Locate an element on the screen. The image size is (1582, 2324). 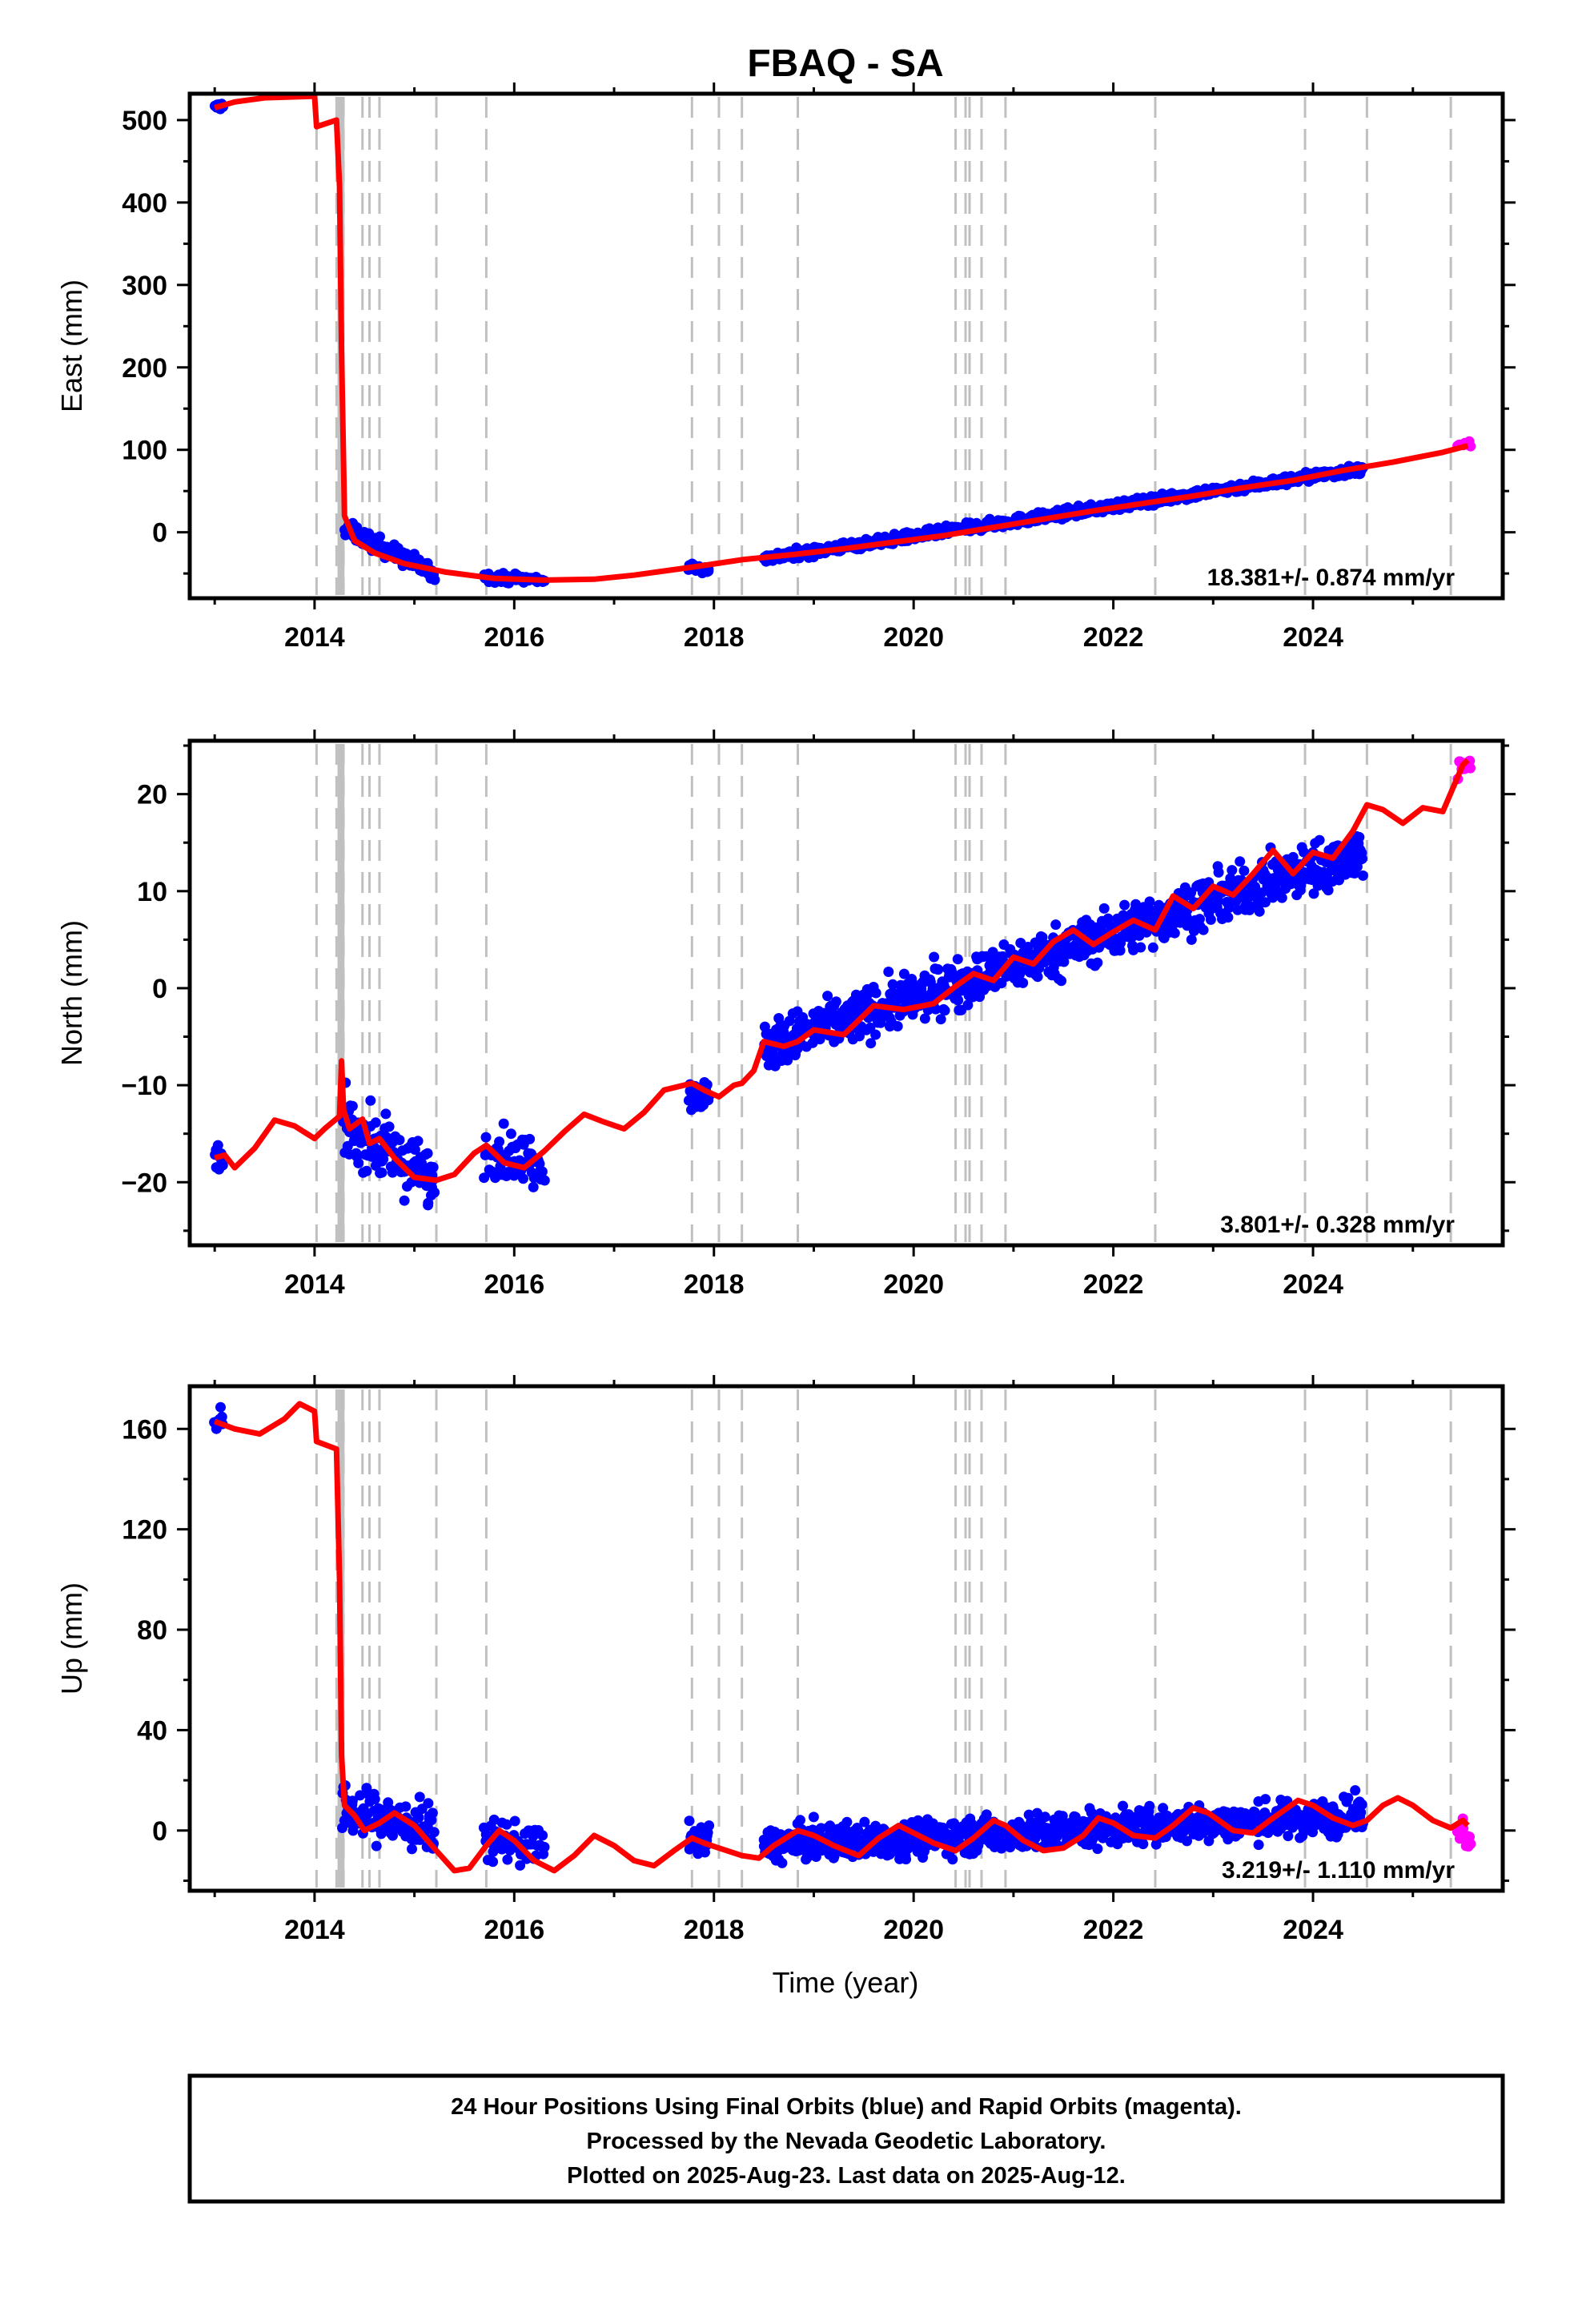
y-tick-label: 160 is located at coordinates (144, 1429).